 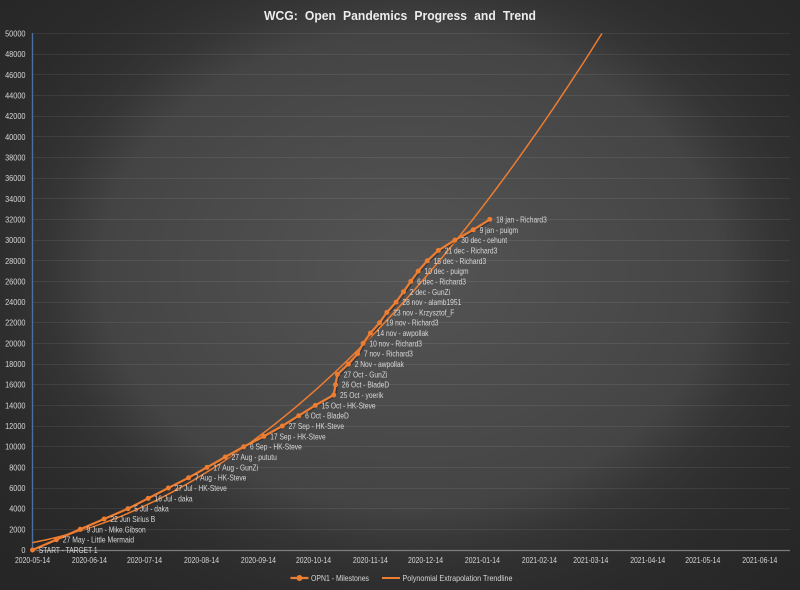 I want to click on svg-text: 2021-03-14, so click(x=590, y=560).